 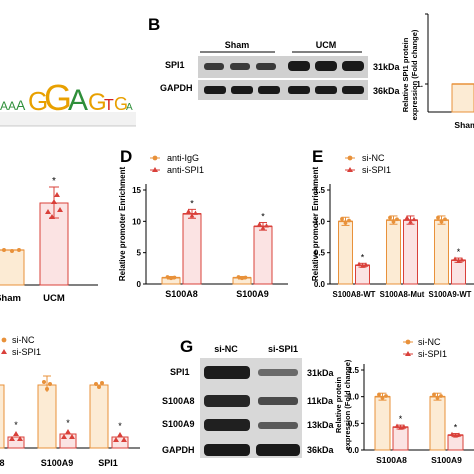 What do you see at coordinates (2, 463) in the screenshot?
I see `x-tick-label: 8` at bounding box center [2, 463].